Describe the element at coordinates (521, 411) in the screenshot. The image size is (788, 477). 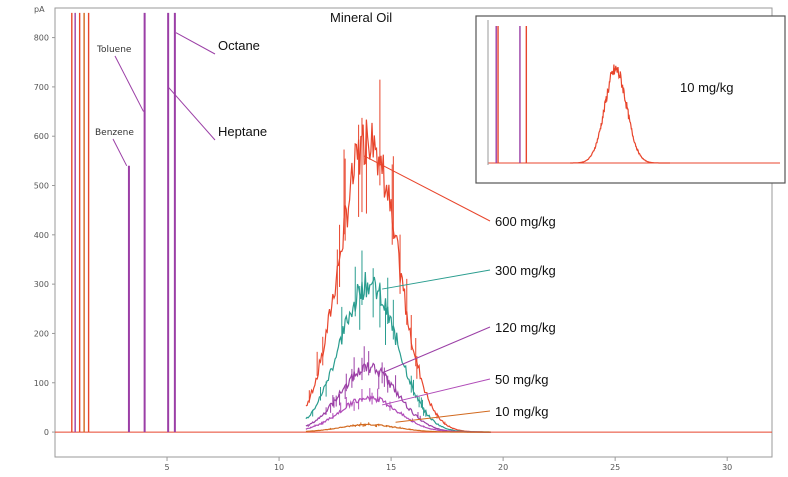
I see `series-label: 10 mg/kg` at that location.